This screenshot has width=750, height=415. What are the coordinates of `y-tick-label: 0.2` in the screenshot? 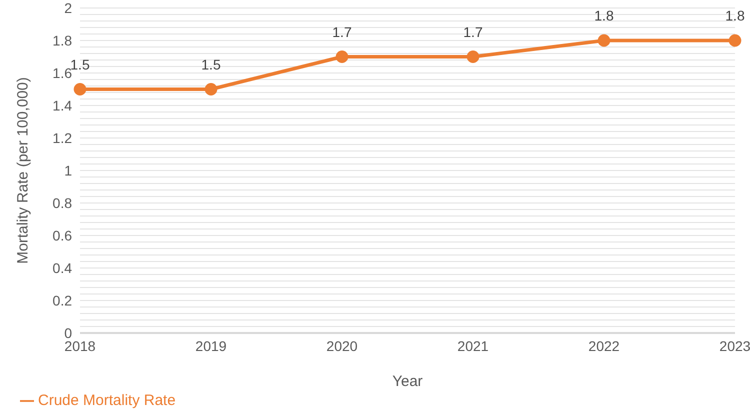 It's located at (62, 300).